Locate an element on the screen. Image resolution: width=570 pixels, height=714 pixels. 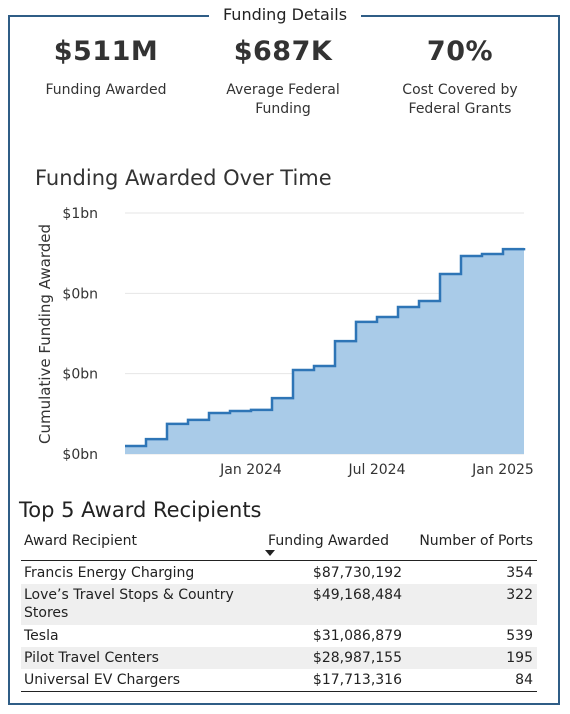
table-cell: Tesla is located at coordinates (41, 636).